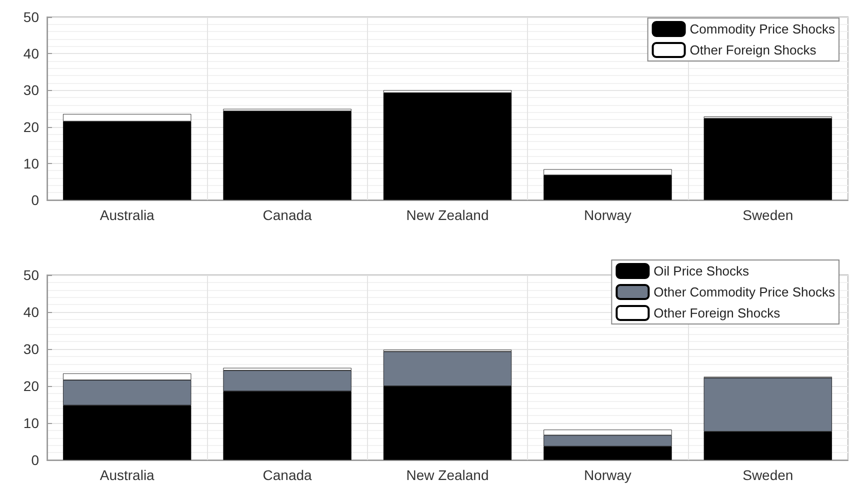 This screenshot has height=485, width=855. What do you see at coordinates (763, 29) in the screenshot?
I see `legend-label: Commodity Price Shocks` at bounding box center [763, 29].